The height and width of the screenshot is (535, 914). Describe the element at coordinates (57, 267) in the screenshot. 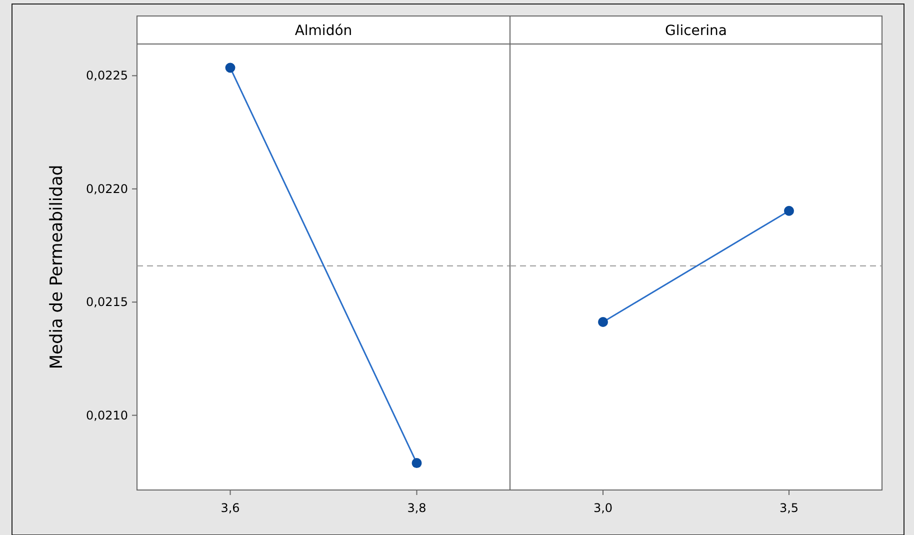

I see `y-axis-title: Media de Permeabilidad` at that location.